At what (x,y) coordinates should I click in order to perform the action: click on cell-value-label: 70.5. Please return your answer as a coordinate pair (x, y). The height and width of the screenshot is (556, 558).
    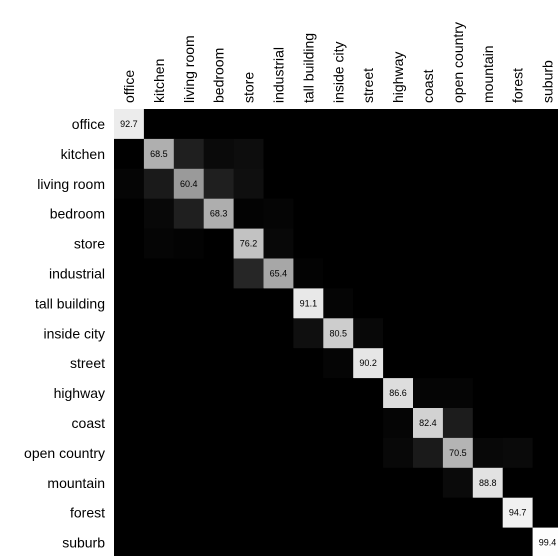
    Looking at the image, I should click on (458, 453).